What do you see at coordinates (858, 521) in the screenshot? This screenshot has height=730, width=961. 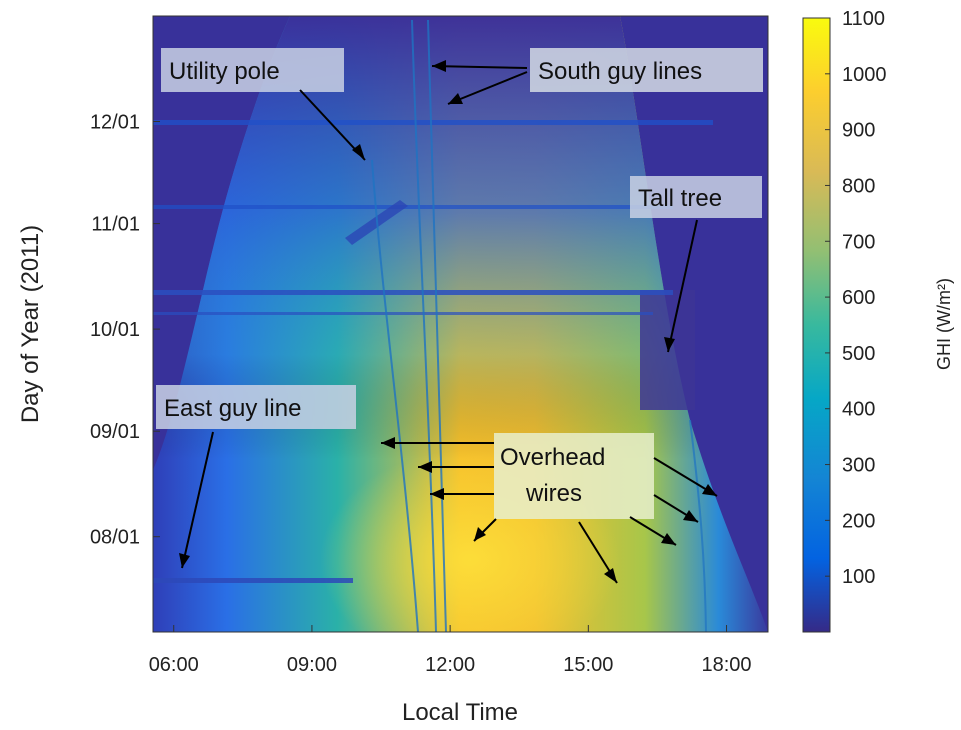 I see `colorbar-tick-label: 200` at bounding box center [858, 521].